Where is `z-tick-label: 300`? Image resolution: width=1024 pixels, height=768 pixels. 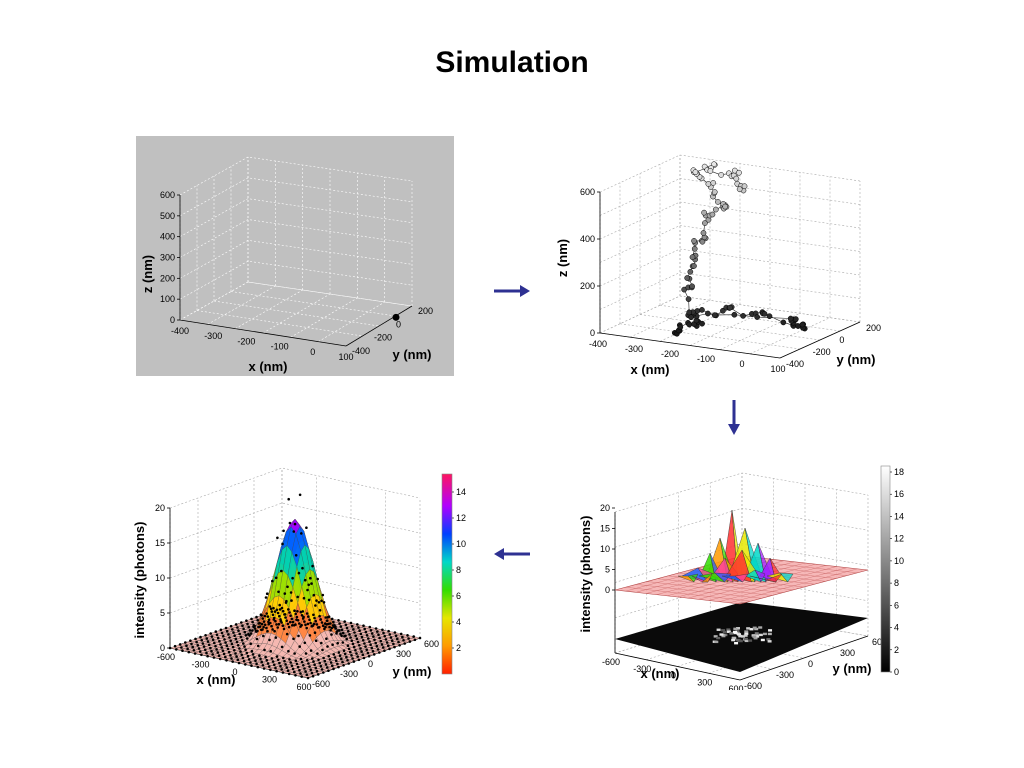
z-tick-label: 300 is located at coordinates (167, 258).